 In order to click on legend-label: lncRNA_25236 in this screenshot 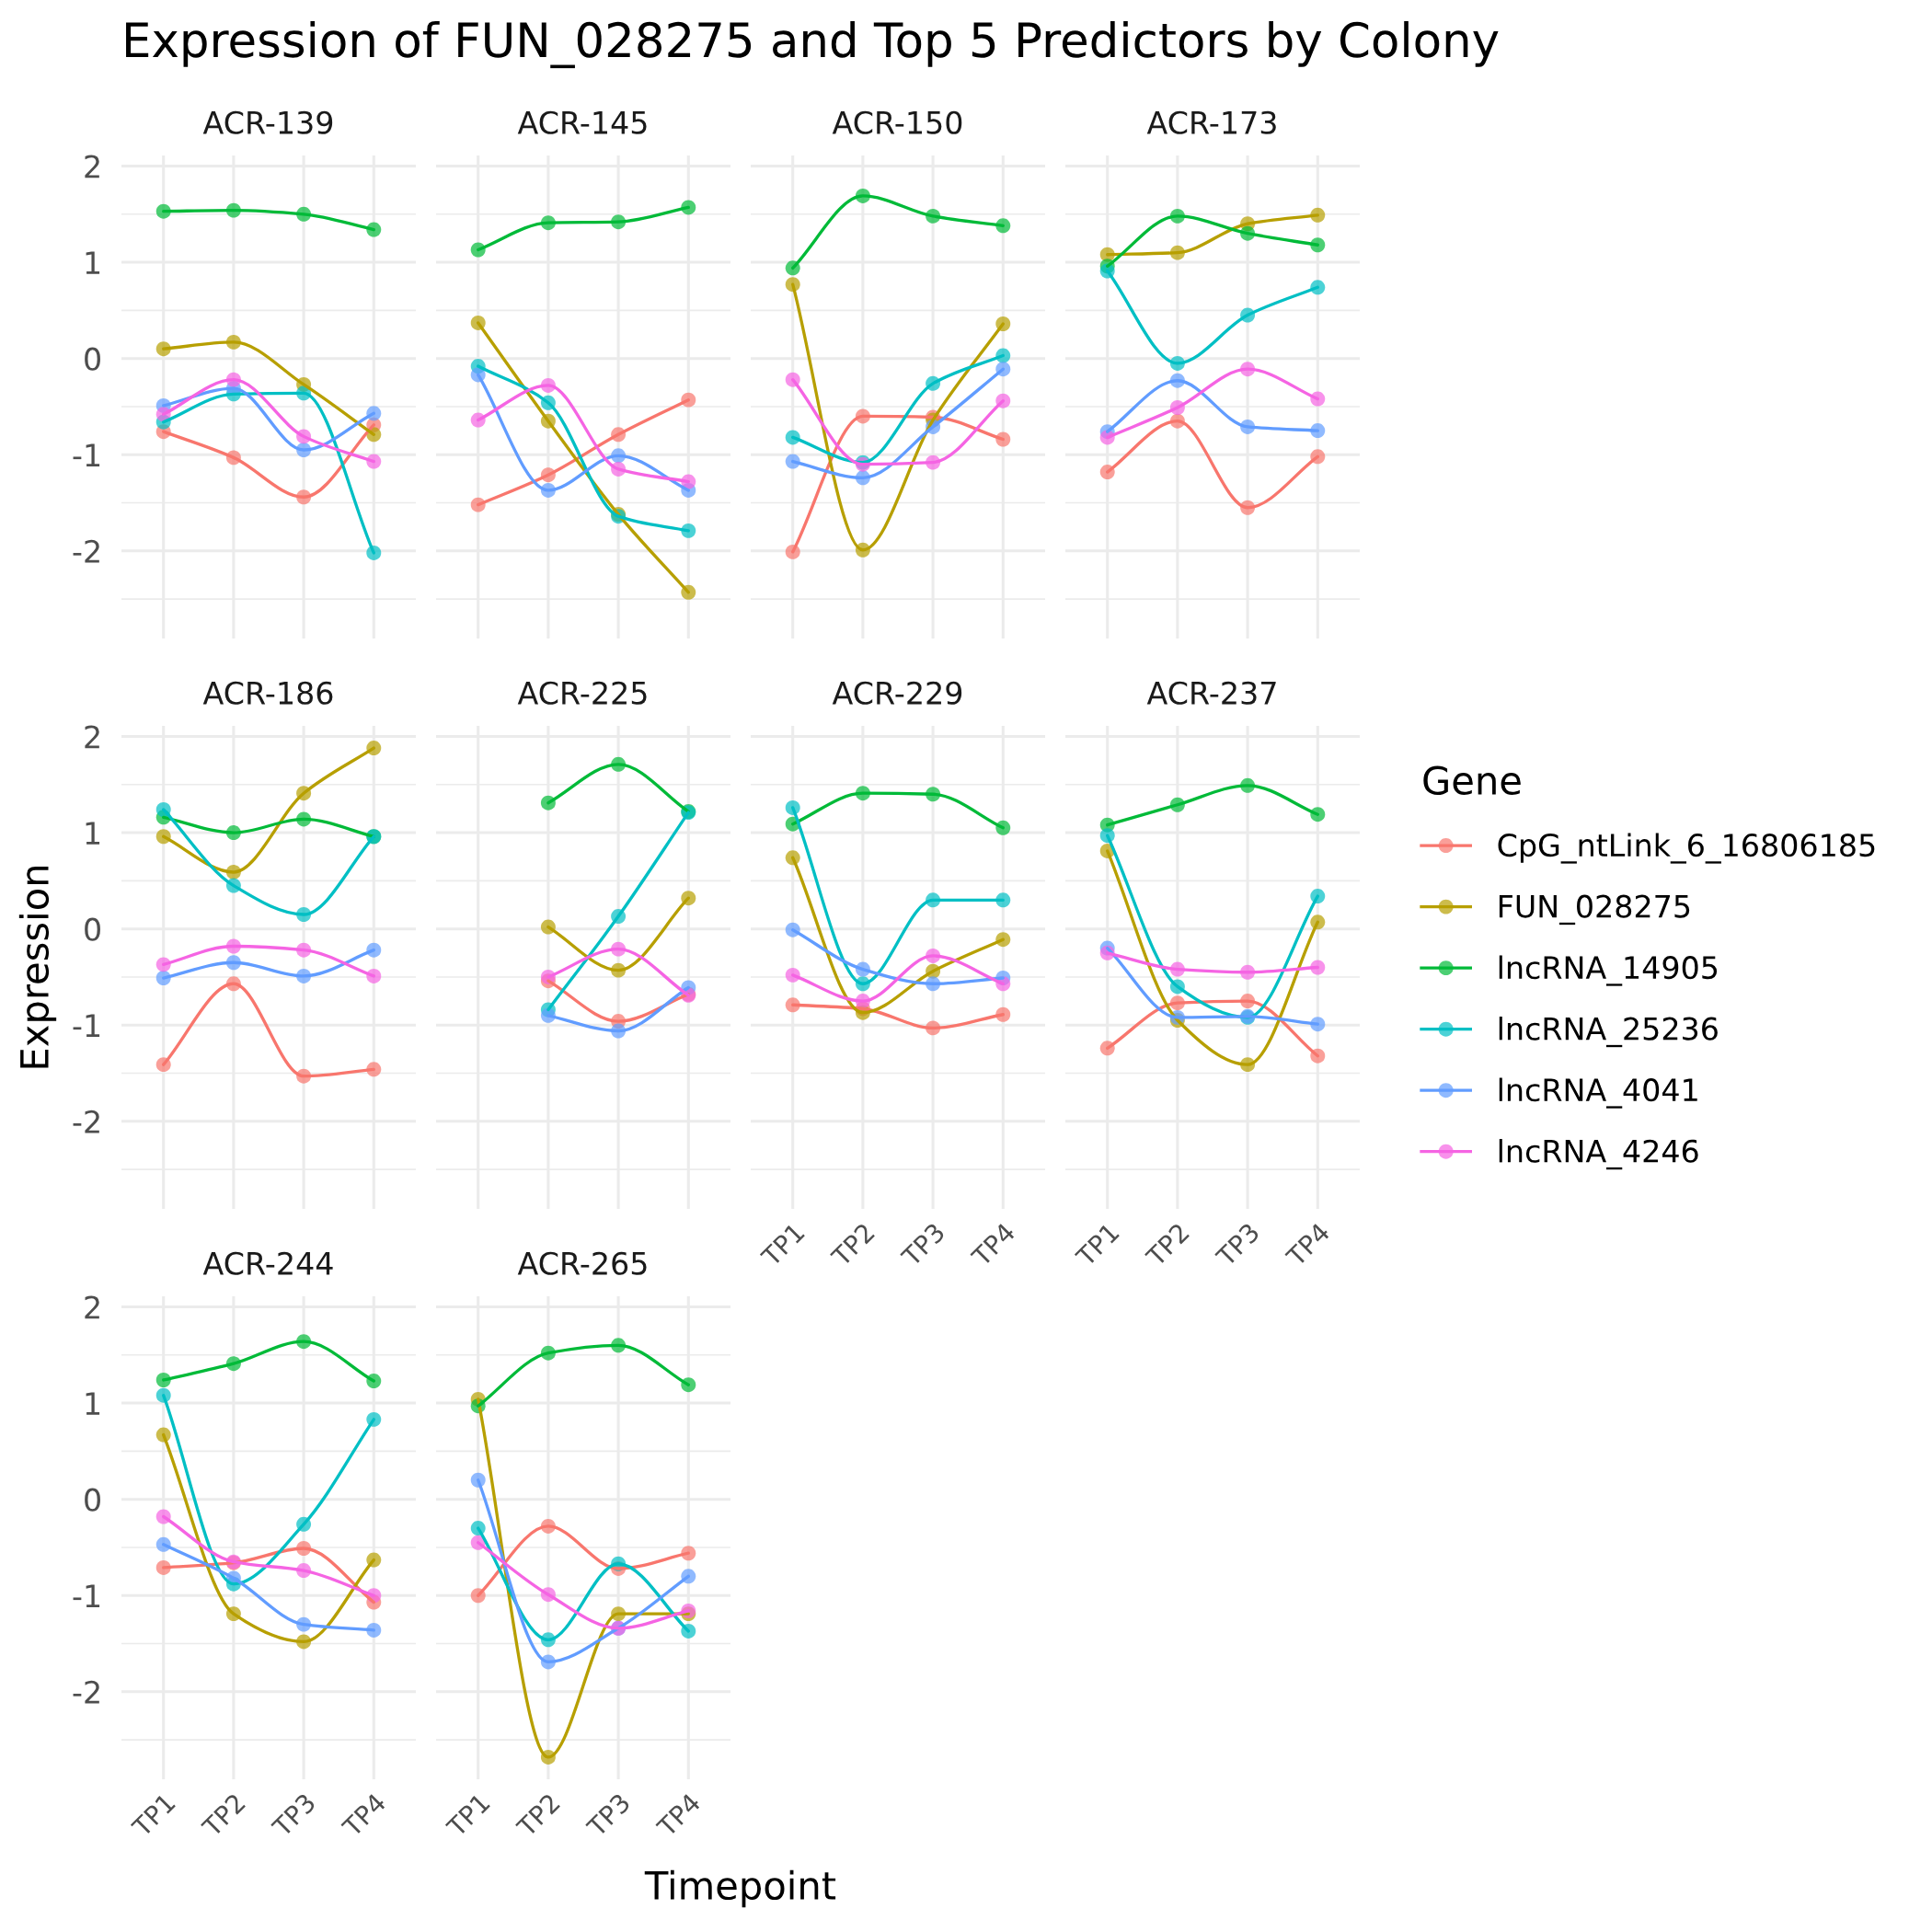, I will do `click(1608, 1032)`.